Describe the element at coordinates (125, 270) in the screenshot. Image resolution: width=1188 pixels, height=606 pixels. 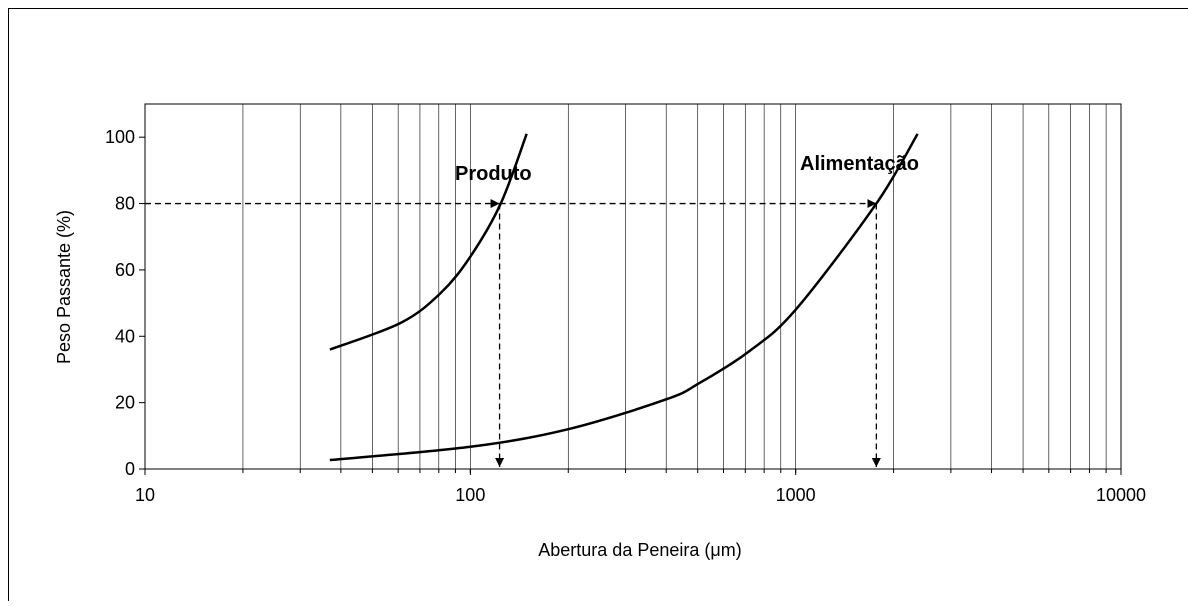
I see `y-tick-label: 60` at that location.